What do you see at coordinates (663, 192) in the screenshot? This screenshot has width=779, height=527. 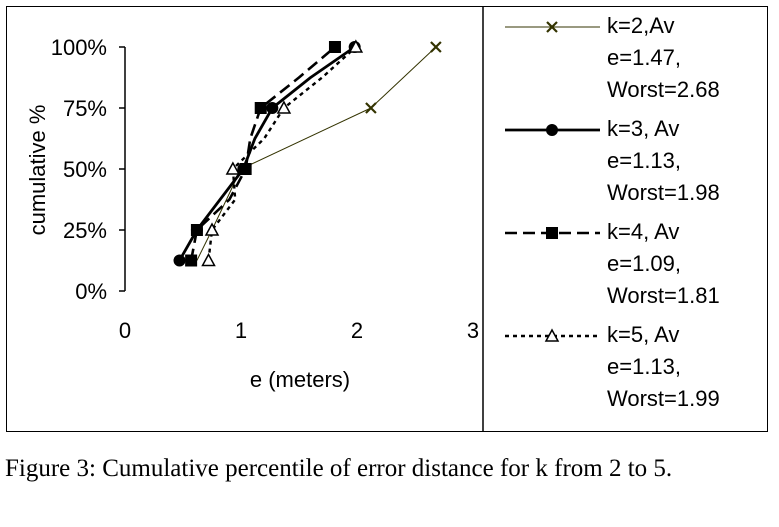 I see `legend-label: Worst=1.98` at bounding box center [663, 192].